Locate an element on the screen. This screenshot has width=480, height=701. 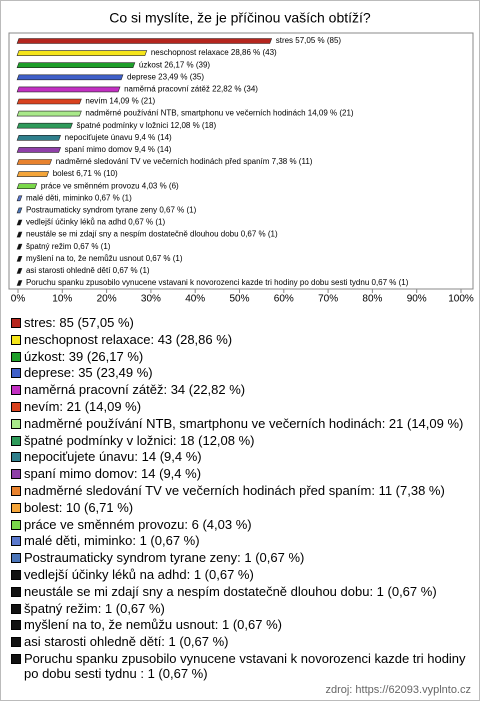
legend-label: spaní mimo domov: 14 (9,4 %) is located at coordinates (113, 474).